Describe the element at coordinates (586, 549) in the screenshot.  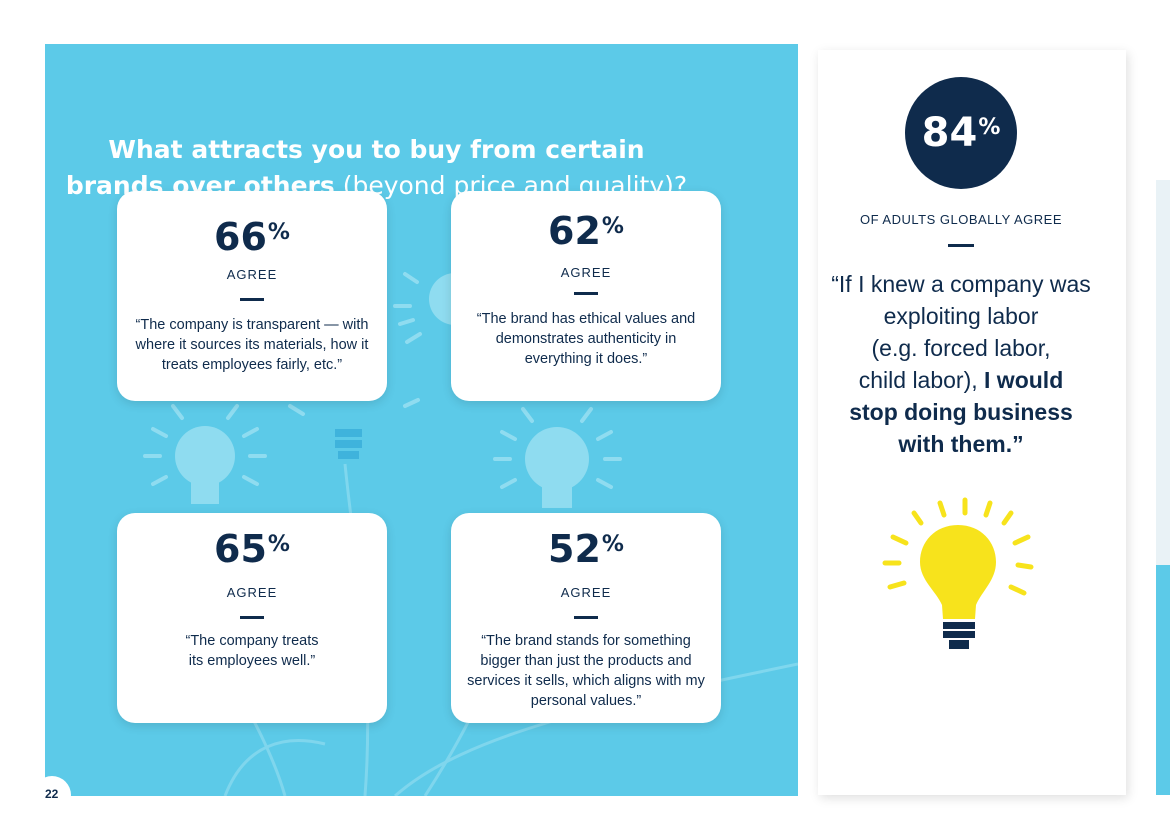
I see `stat-value: 52%` at that location.